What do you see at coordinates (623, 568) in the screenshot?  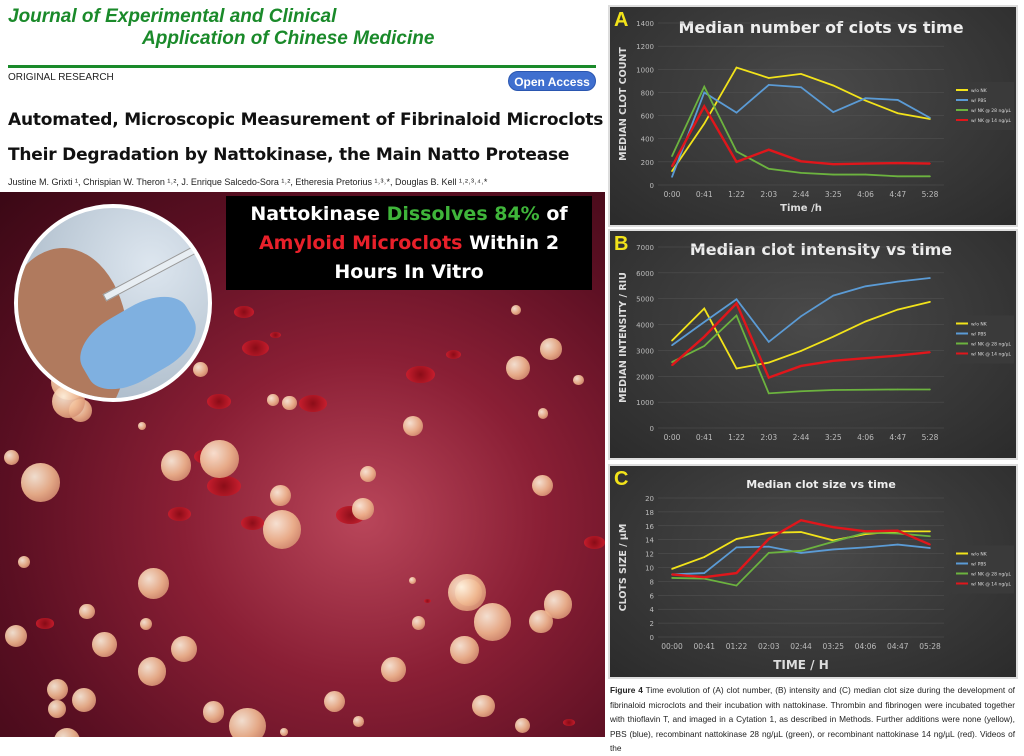 I see `y-axis-label: CLOTS SIZE / µM` at bounding box center [623, 568].